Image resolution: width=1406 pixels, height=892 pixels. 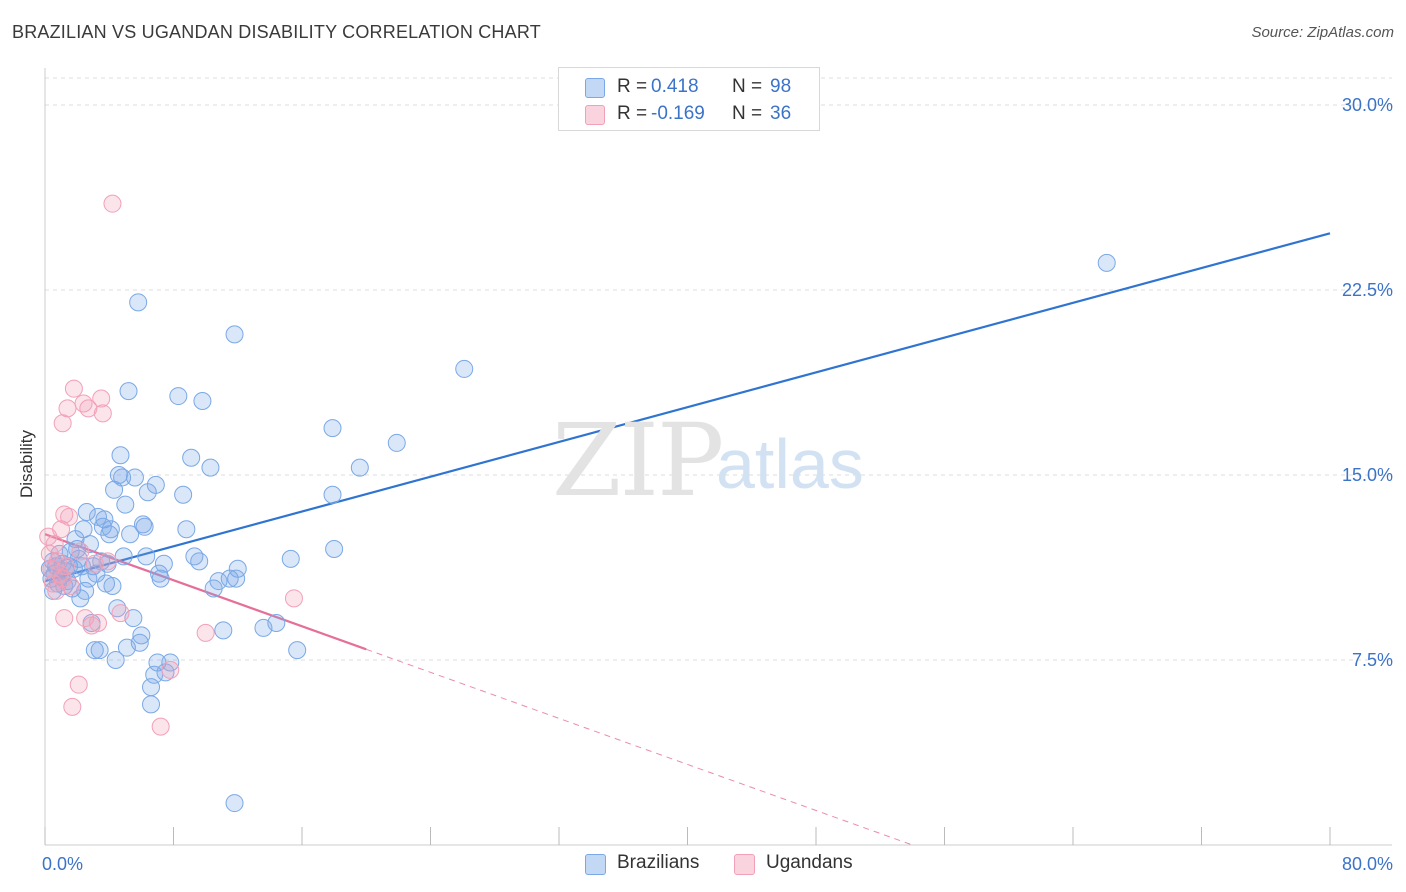 I want to click on y-tick-label: 15.0%, so click(x=1367, y=475).